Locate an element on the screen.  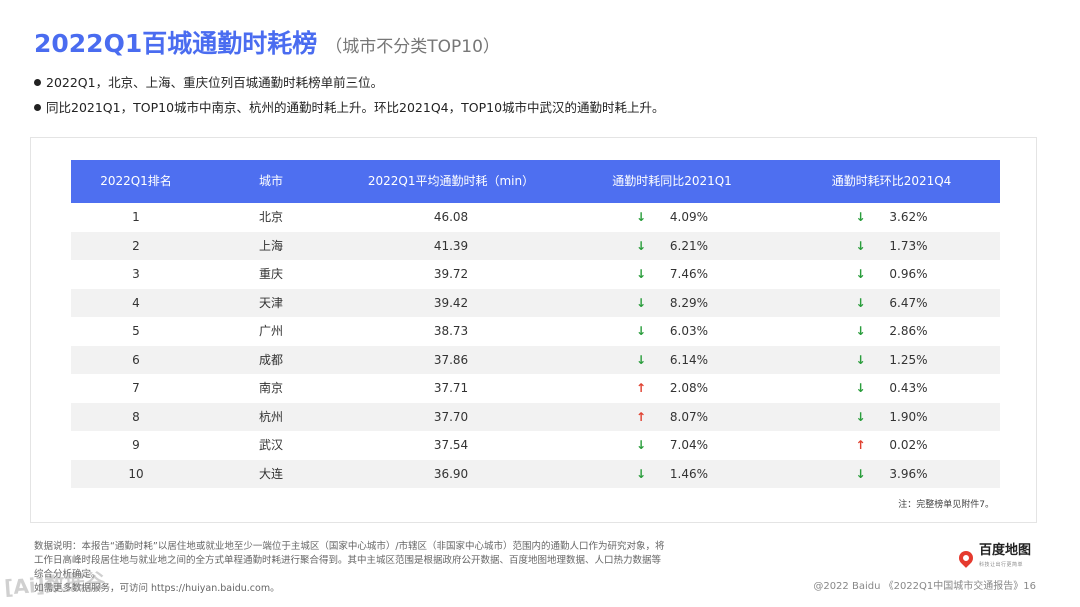
cell-time: 41.39 is located at coordinates (451, 245).